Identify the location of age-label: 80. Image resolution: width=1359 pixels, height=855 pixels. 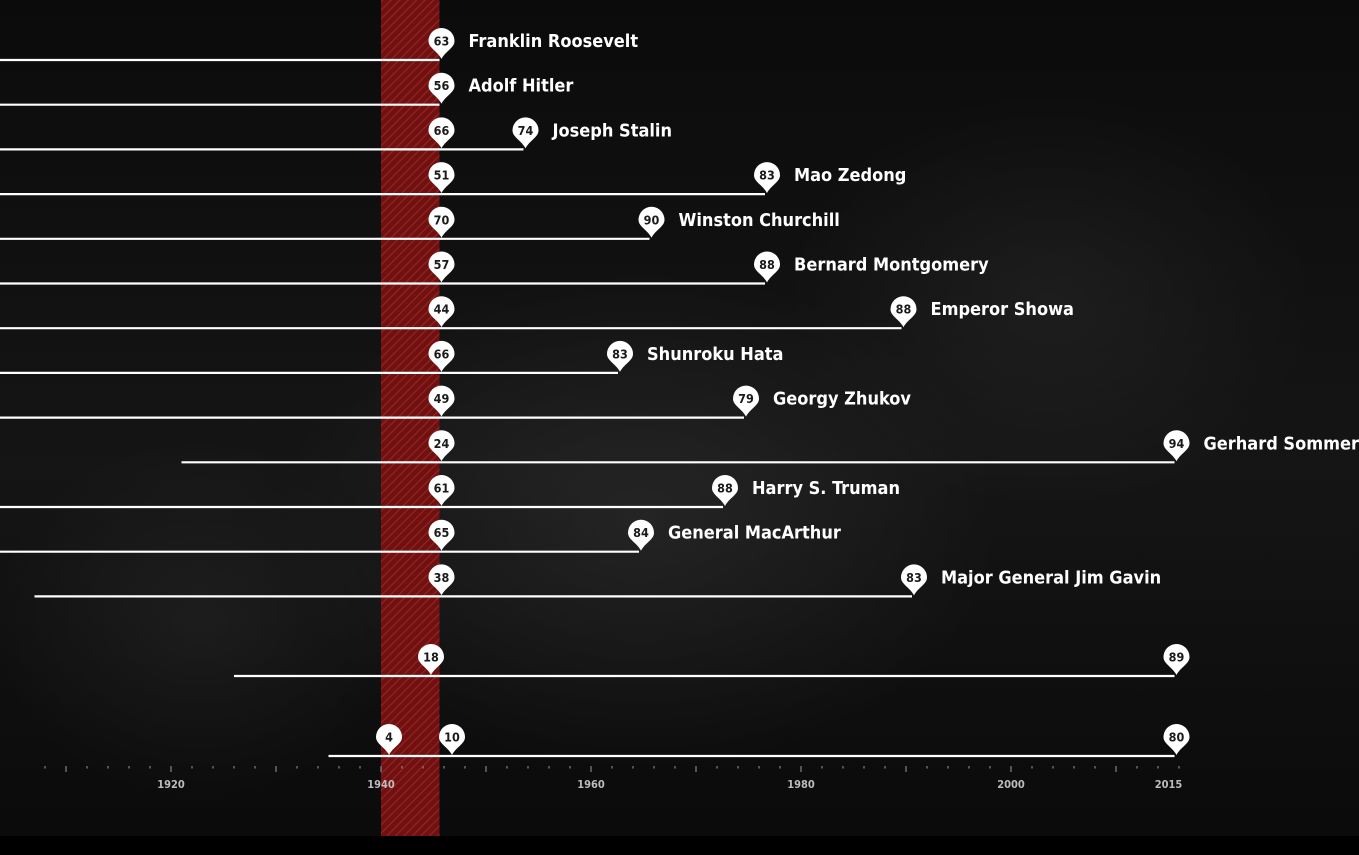
(1177, 737).